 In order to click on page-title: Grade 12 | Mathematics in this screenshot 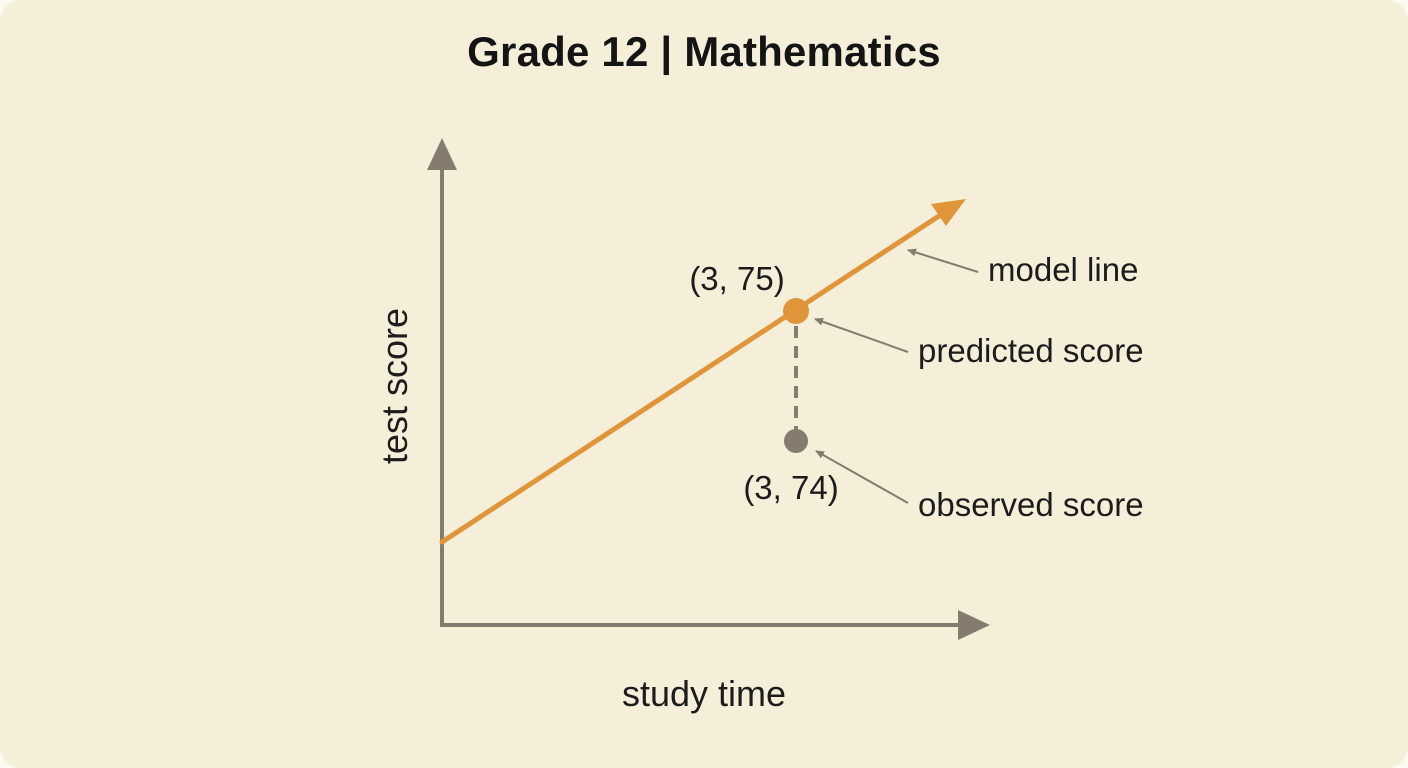, I will do `click(704, 51)`.